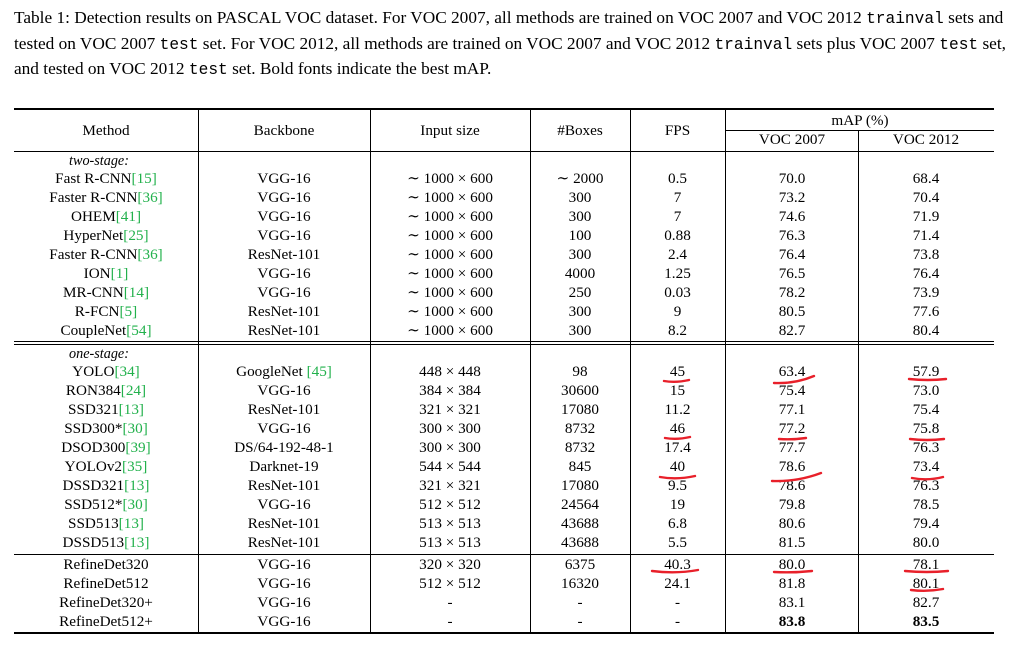 Image resolution: width=1018 pixels, height=650 pixels. What do you see at coordinates (792, 602) in the screenshot?
I see `cell-voc2007: 83.1` at bounding box center [792, 602].